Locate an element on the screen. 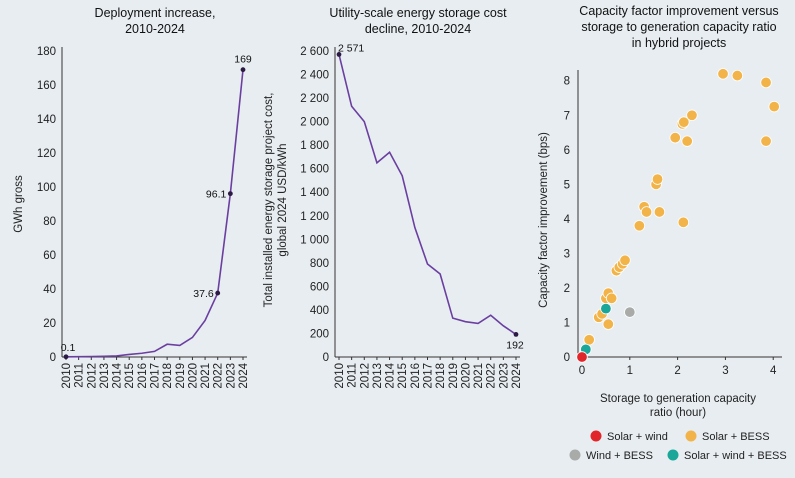 This screenshot has height=478, width=795. cost-y-axis-label-line-2: global 2024 USD/kWh is located at coordinates (283, 199).